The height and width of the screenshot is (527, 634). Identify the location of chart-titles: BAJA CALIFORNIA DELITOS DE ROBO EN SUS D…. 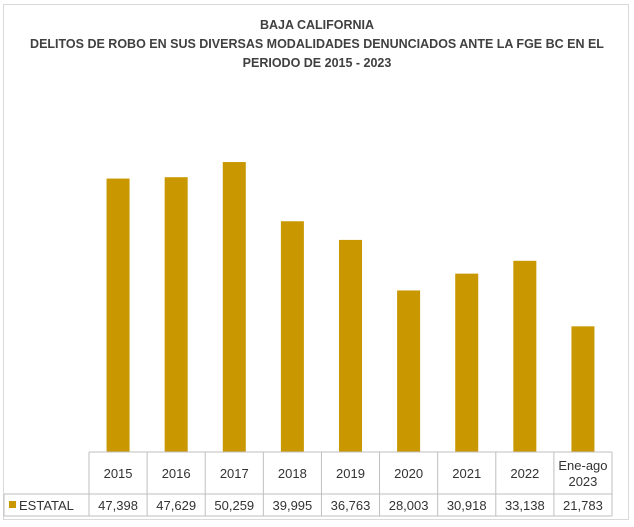
(317, 44).